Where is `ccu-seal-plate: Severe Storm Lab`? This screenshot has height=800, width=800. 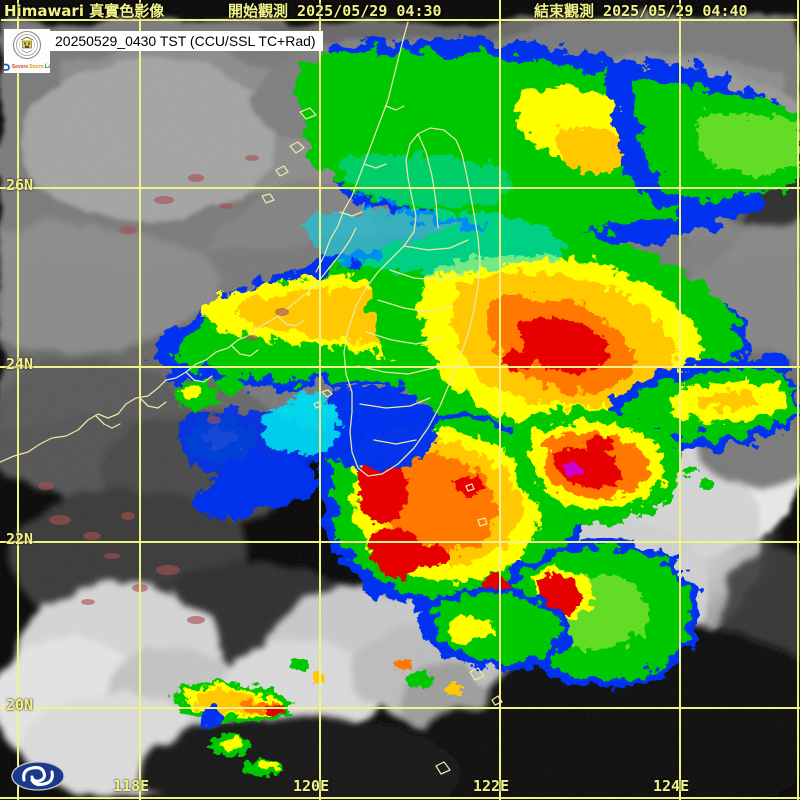
ccu-seal-plate: Severe Storm Lab is located at coordinates (27, 51).